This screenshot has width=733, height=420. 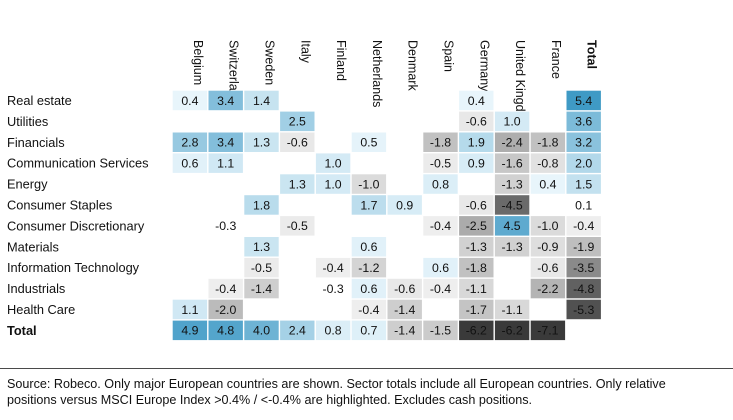 I want to click on cell-value: 2.5, so click(x=297, y=122).